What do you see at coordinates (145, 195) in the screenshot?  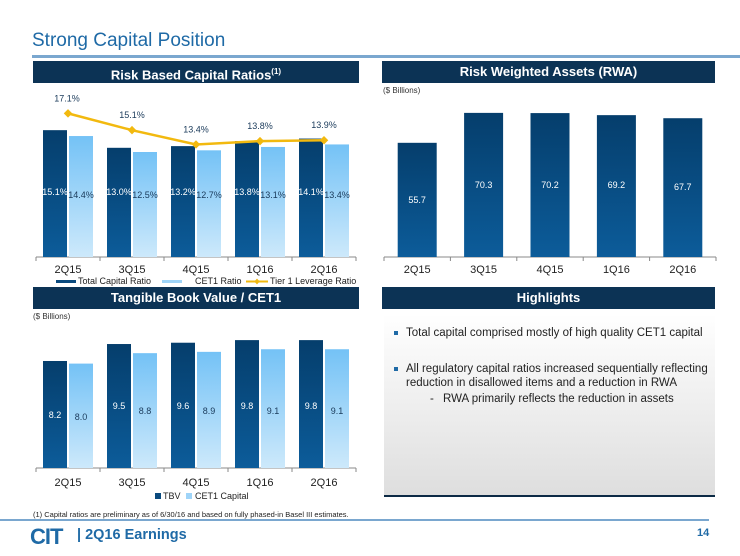 I see `cet1-label: 12.5%` at bounding box center [145, 195].